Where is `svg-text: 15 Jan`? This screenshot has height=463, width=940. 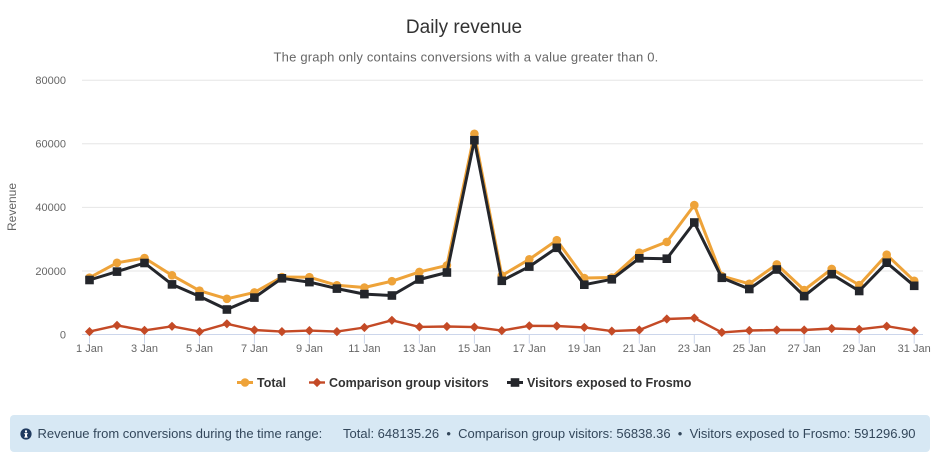
svg-text: 15 Jan is located at coordinates (474, 349).